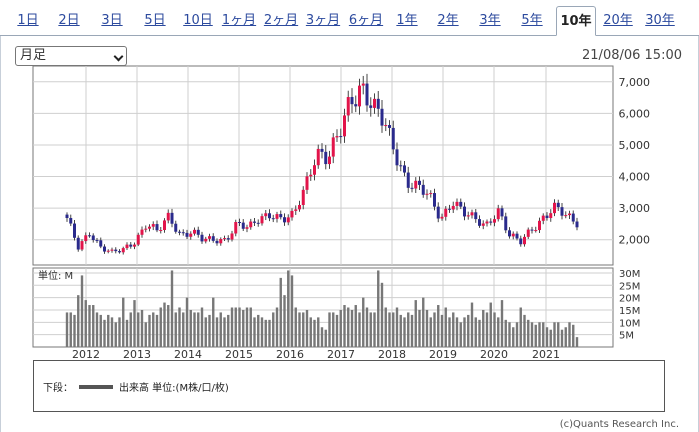  Describe the element at coordinates (58, 388) in the screenshot. I see `legend-prefix: 下段：` at that location.